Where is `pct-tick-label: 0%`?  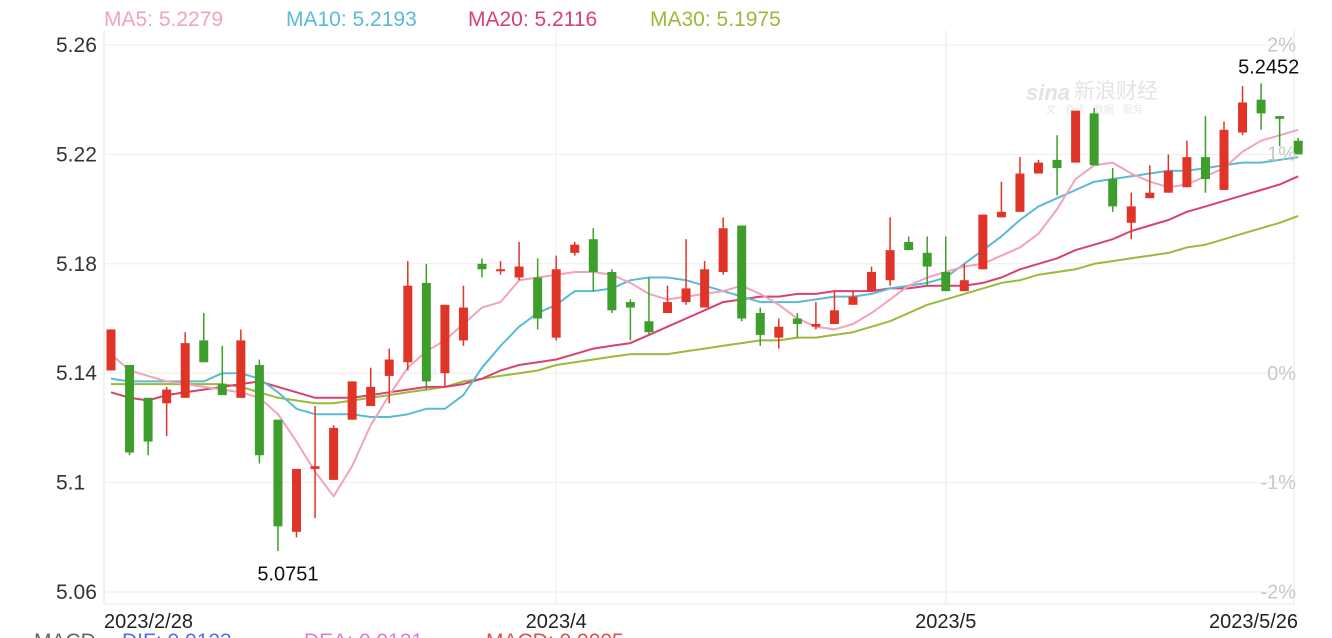 pct-tick-label: 0% is located at coordinates (1281, 374).